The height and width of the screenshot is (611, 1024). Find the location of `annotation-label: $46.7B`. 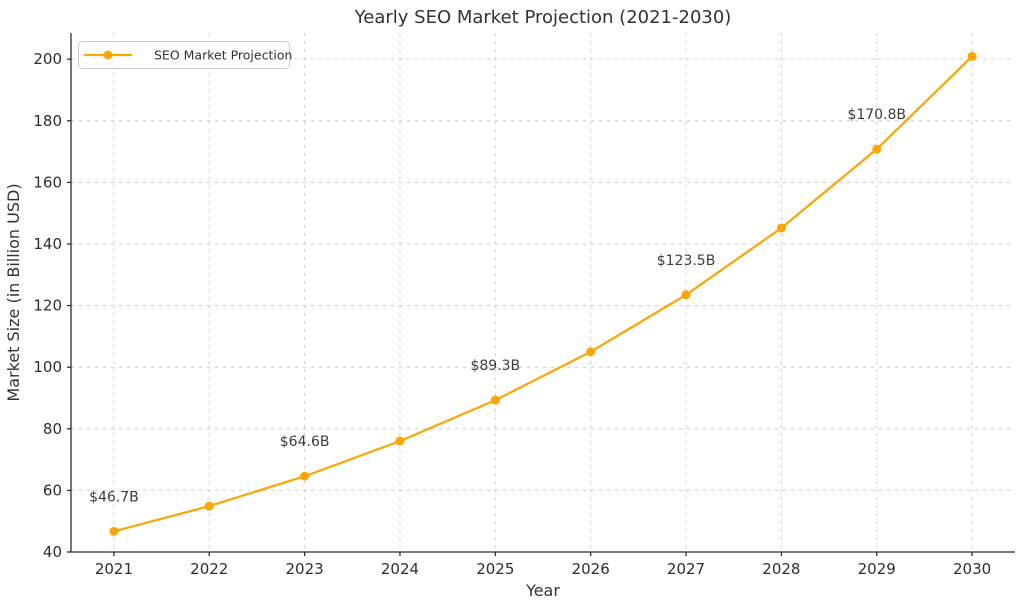

annotation-label: $46.7B is located at coordinates (114, 497).